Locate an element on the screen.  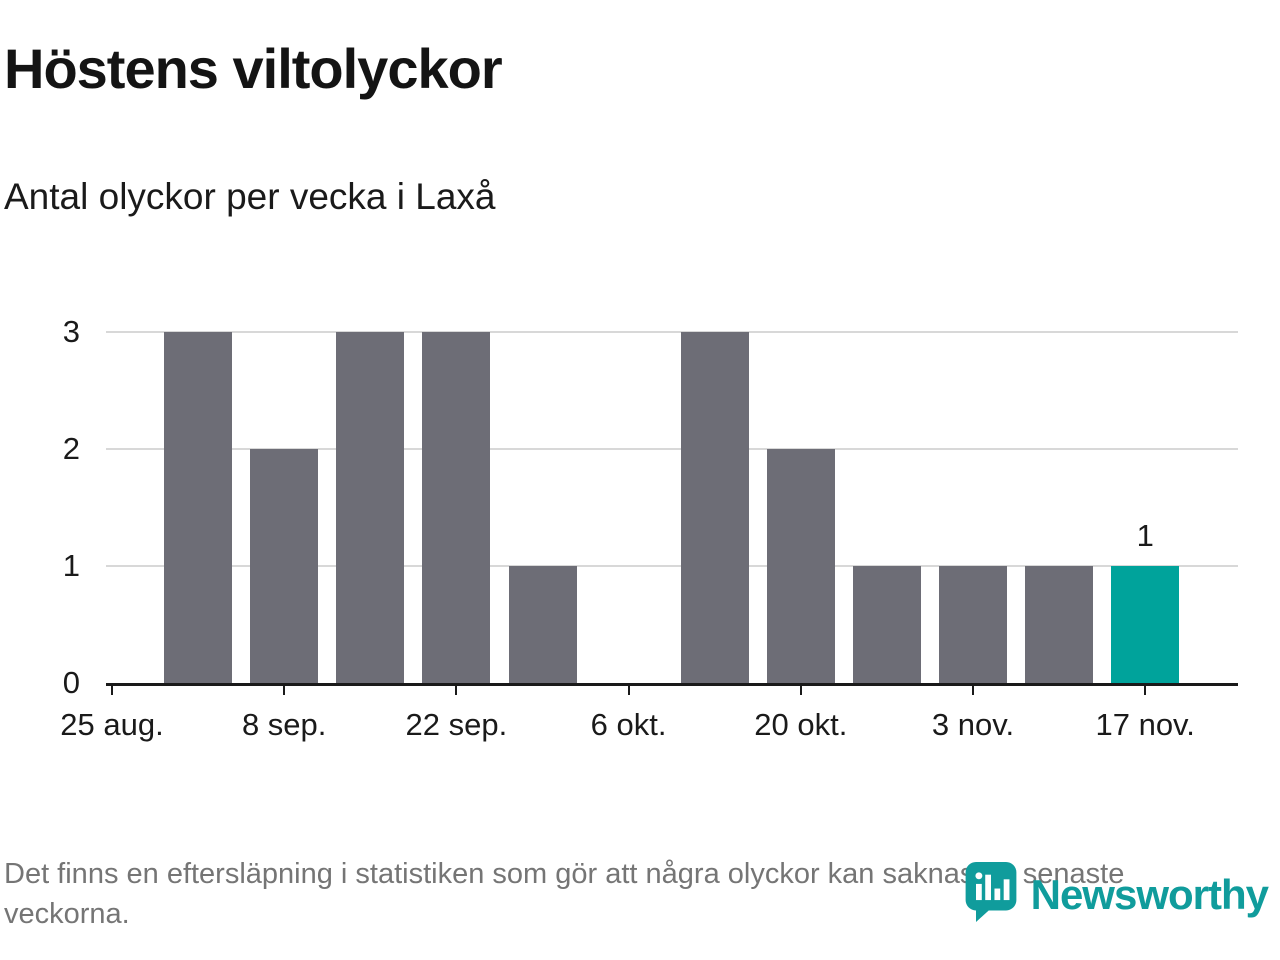
x-axis-line is located at coordinates (672, 684).